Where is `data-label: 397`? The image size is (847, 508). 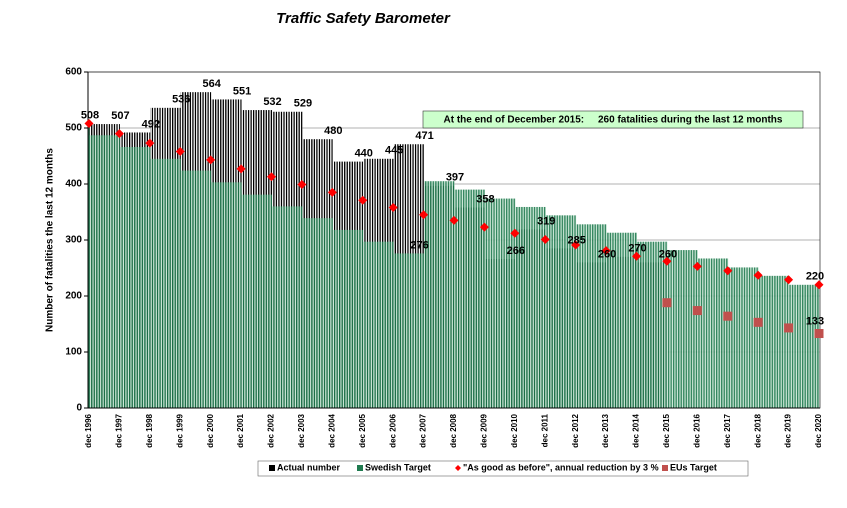 data-label: 397 is located at coordinates (455, 178).